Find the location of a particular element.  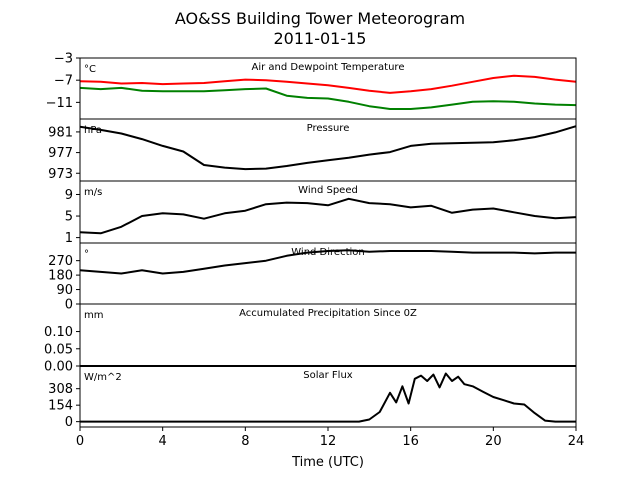

panel-0-series-0-line is located at coordinates (328, 84).